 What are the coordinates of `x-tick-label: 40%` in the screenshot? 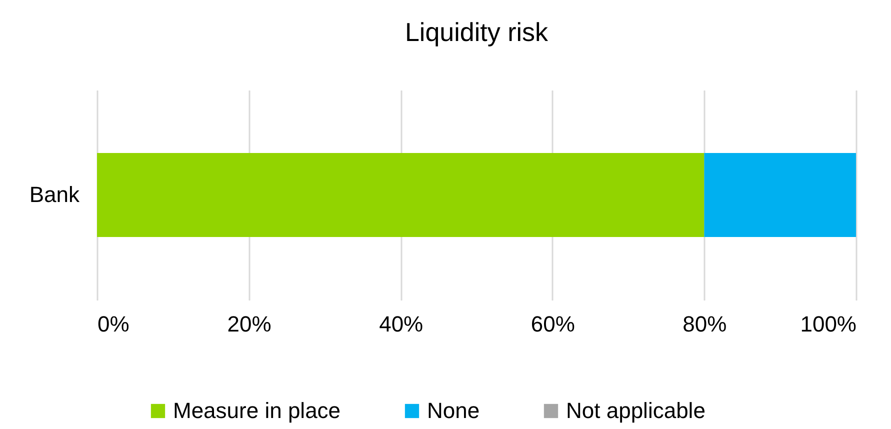 It's located at (401, 324).